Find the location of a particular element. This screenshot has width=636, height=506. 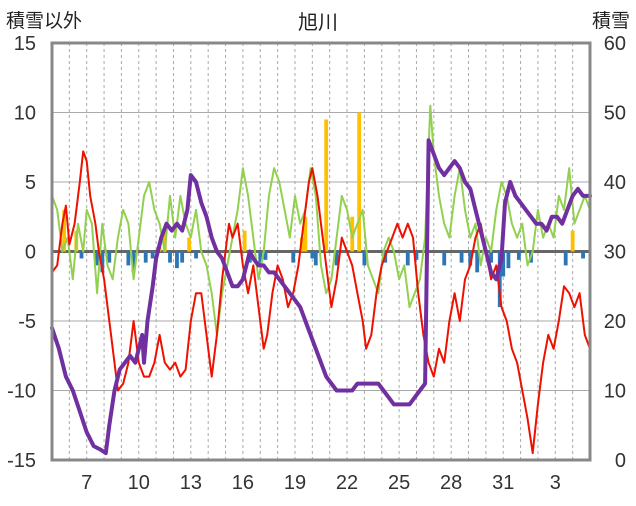

x-tick-label: 28 is located at coordinates (451, 483).